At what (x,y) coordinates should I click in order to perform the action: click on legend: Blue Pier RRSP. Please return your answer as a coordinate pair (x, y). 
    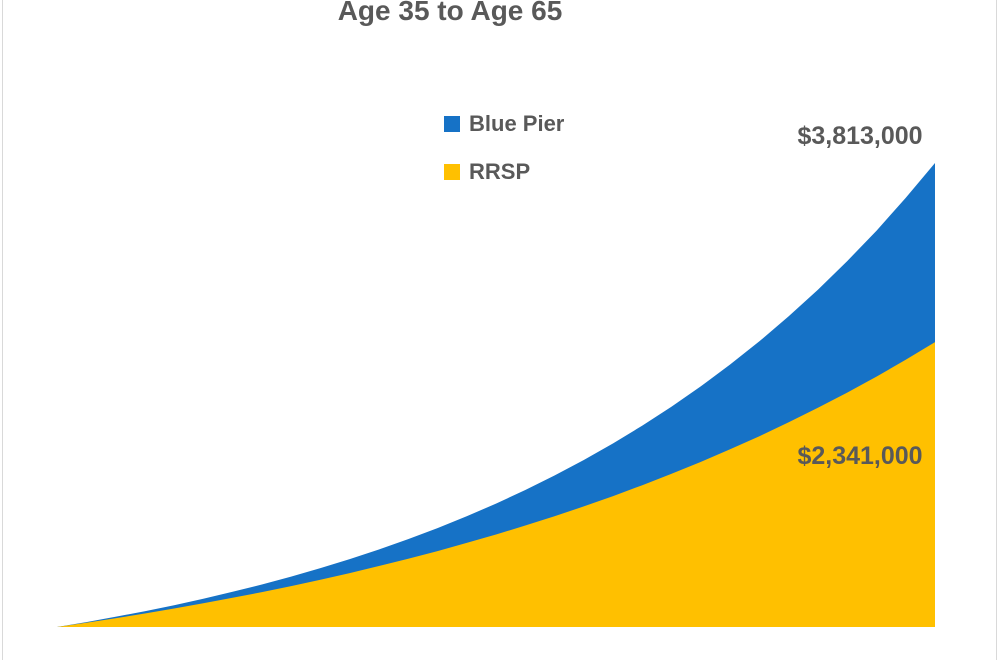
    Looking at the image, I should click on (504, 159).